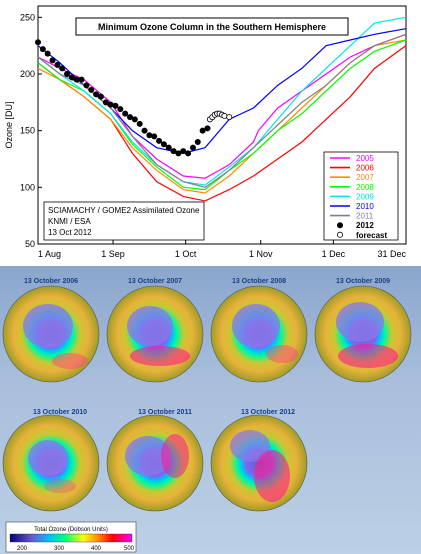  I want to click on legend-label-2009: 2009, so click(365, 196).